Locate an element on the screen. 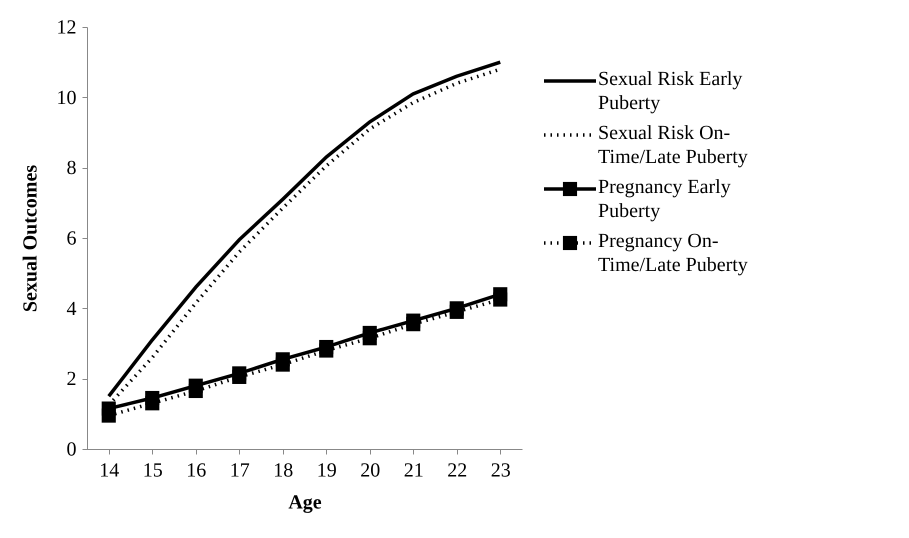  y-tick-label: 10 is located at coordinates (66, 97).